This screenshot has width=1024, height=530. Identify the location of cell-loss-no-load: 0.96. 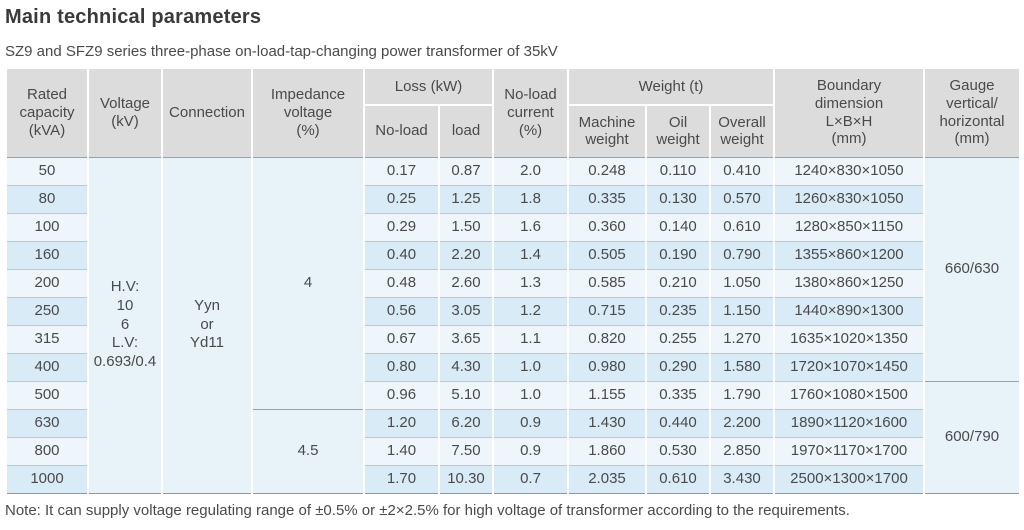
(401, 394).